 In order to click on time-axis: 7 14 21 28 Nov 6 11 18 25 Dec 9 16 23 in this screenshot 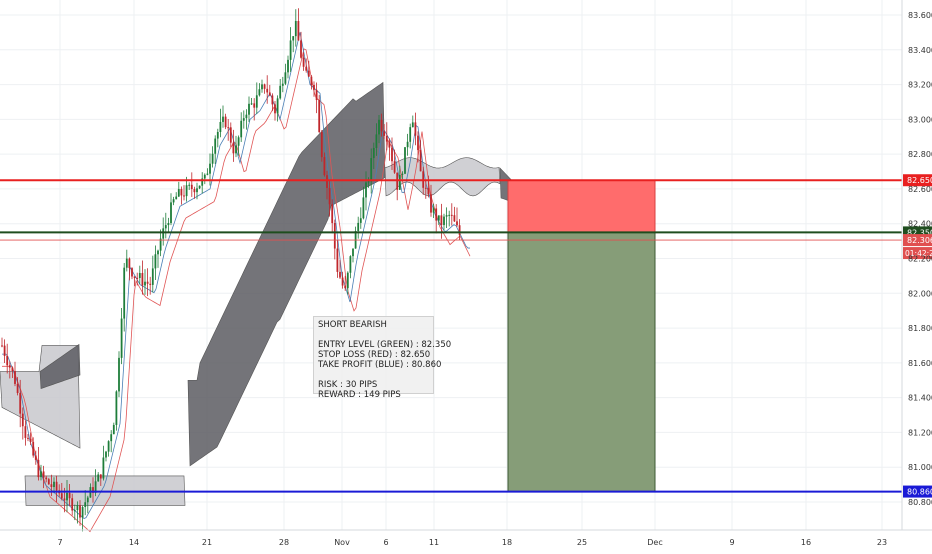, I will do `click(466, 538)`.